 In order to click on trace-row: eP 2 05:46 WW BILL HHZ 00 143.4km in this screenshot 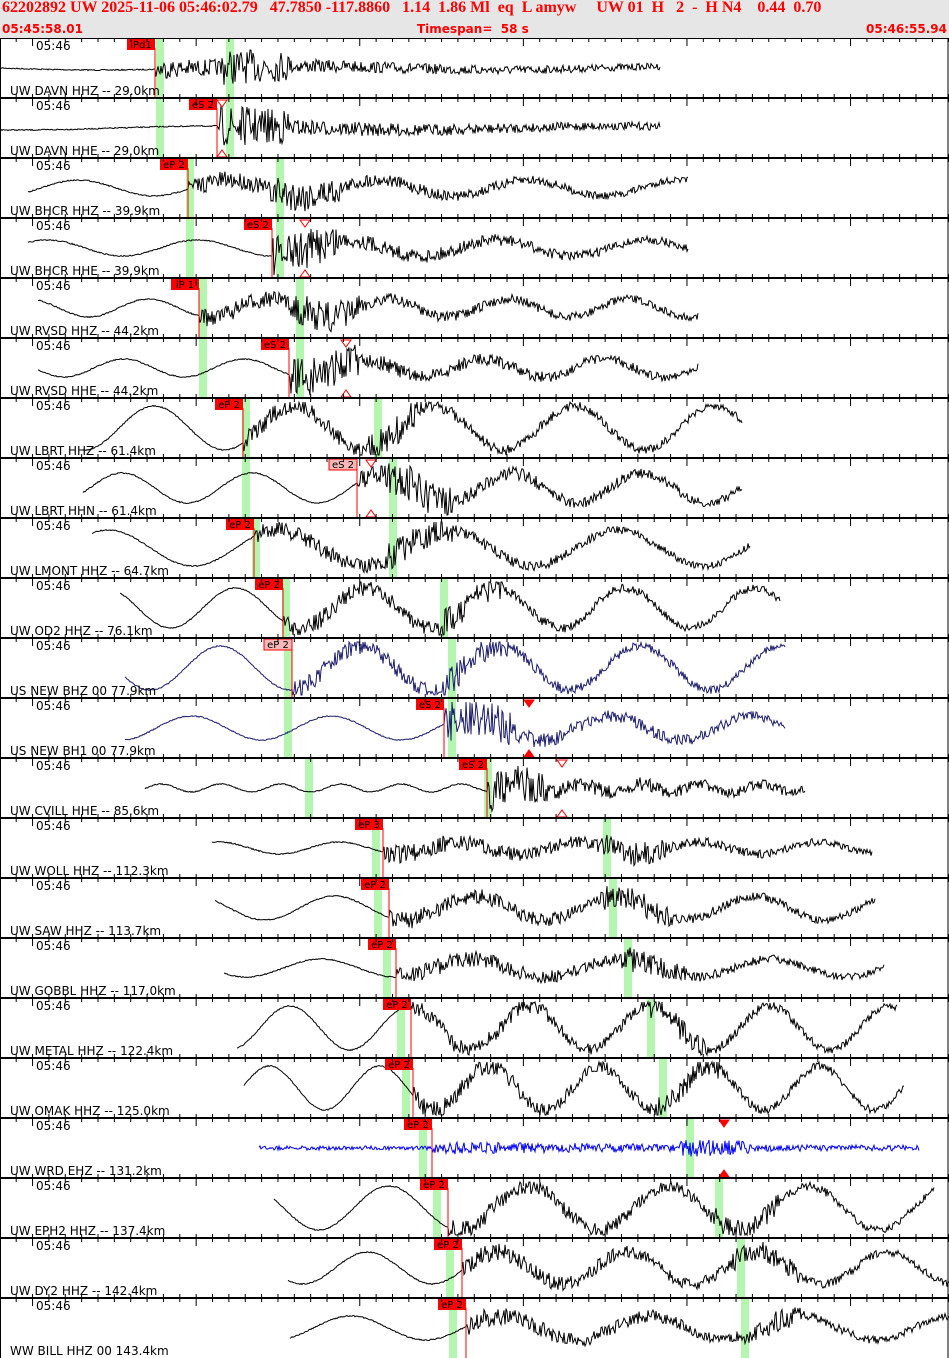, I will do `click(474, 1326)`.